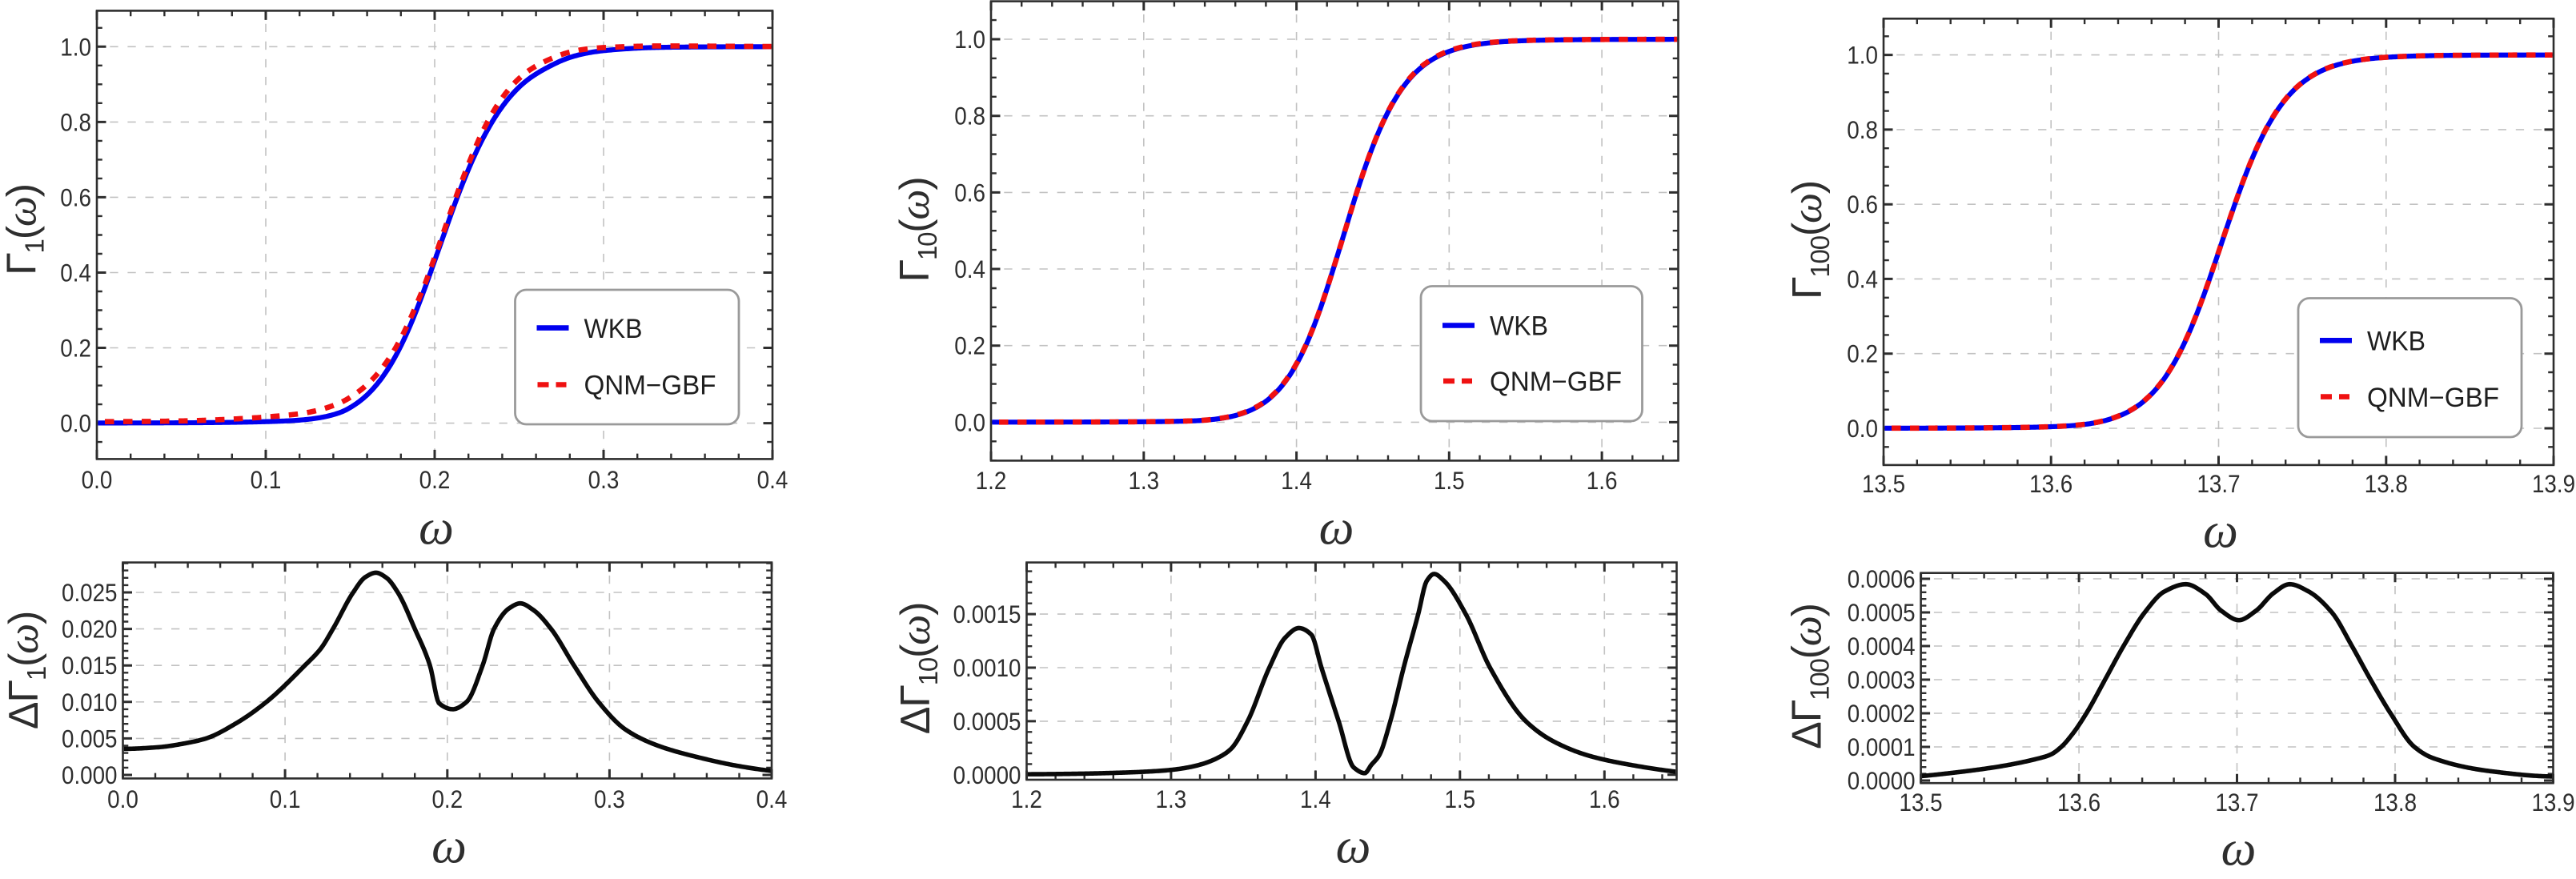 The image size is (2576, 879). I want to click on svg-text: 0.0006, so click(1882, 578).